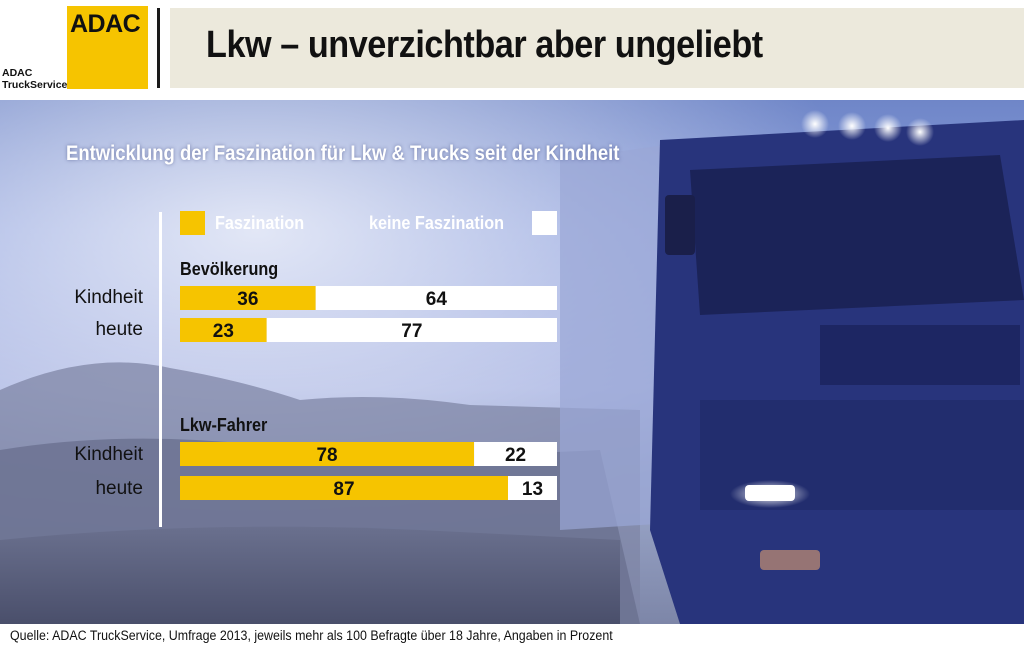  What do you see at coordinates (108, 297) in the screenshot?
I see `row-label-bevoelkerung-kindheit: Kindheit` at bounding box center [108, 297].